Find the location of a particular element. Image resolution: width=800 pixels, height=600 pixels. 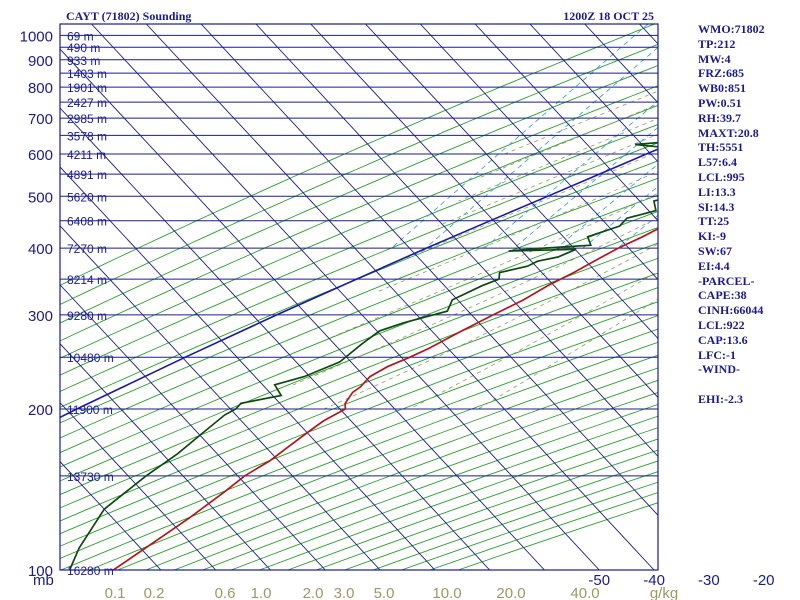

index-item: CAPE:38 is located at coordinates (722, 295).